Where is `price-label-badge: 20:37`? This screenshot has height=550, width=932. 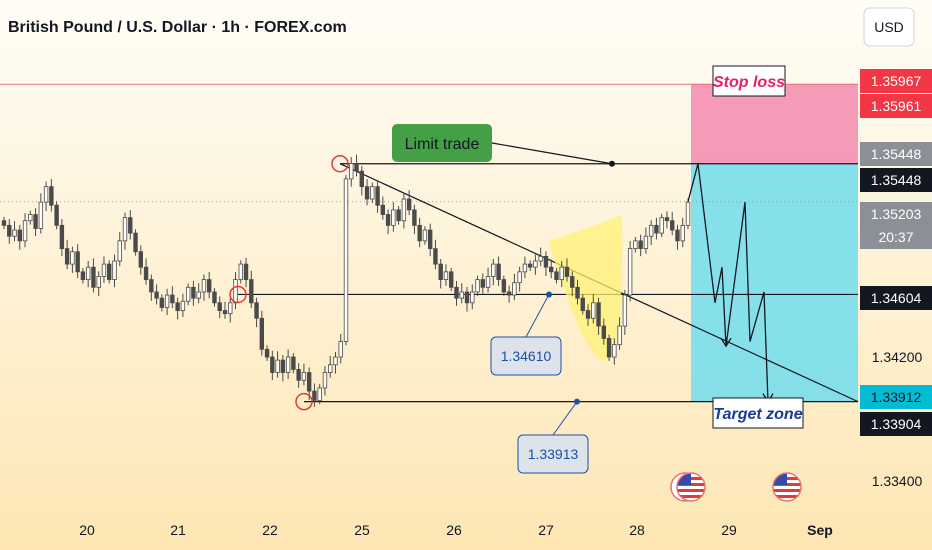 price-label-badge: 20:37 is located at coordinates (896, 237).